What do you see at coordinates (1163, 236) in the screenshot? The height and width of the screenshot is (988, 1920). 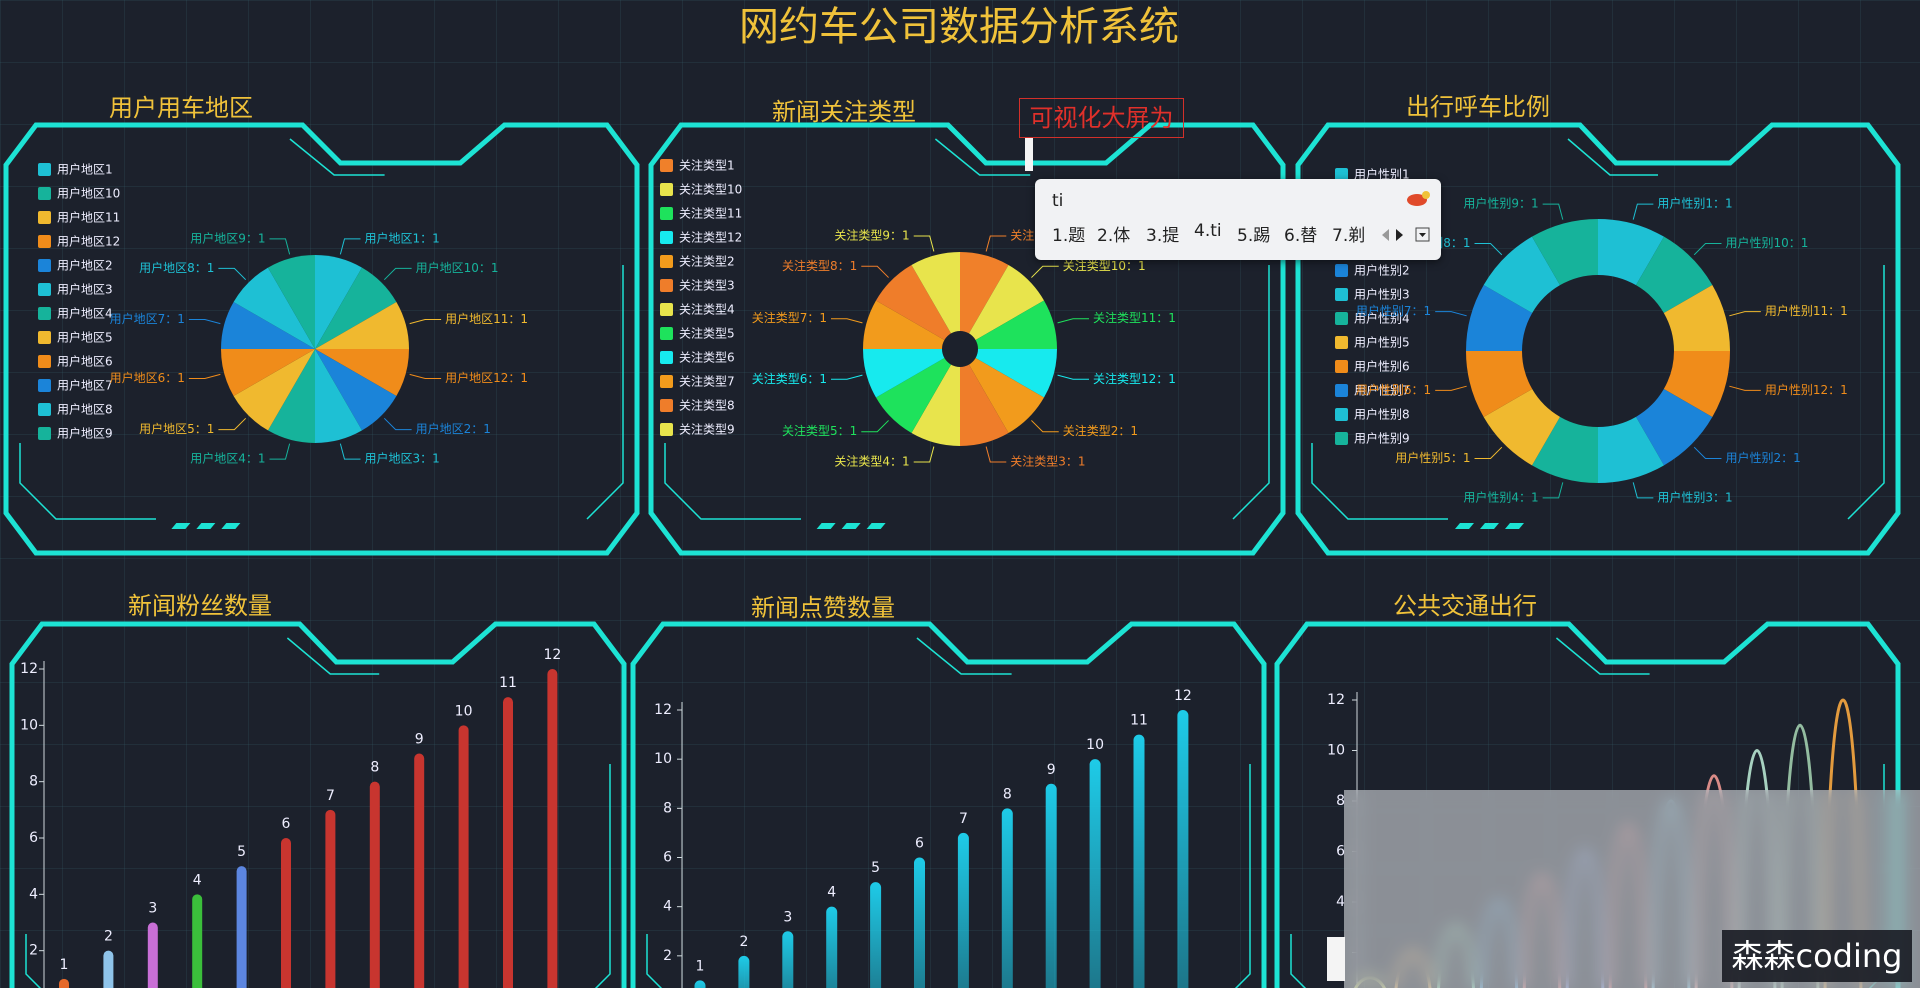 I see `ime-candidate: 3.提` at bounding box center [1163, 236].